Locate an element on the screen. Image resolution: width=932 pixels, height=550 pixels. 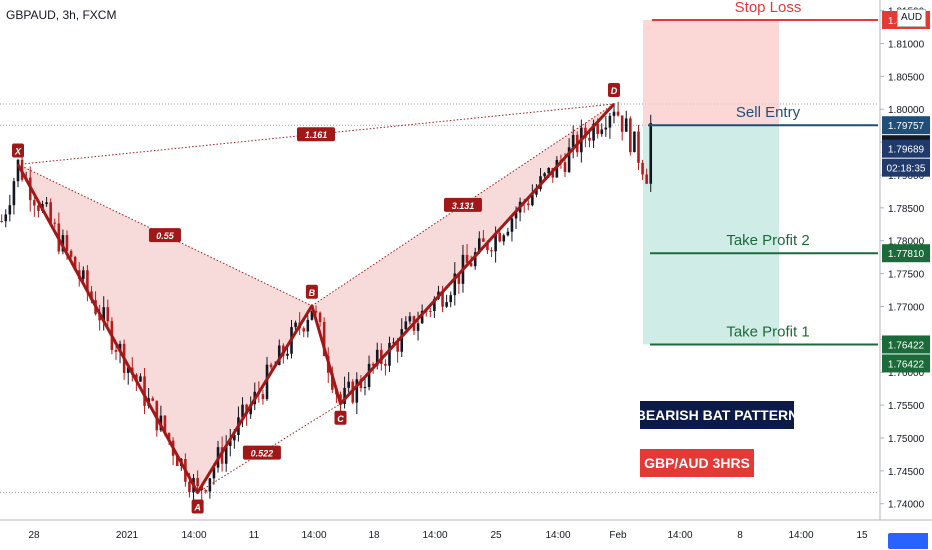
price-axis-label: 1.74000 is located at coordinates (906, 505).